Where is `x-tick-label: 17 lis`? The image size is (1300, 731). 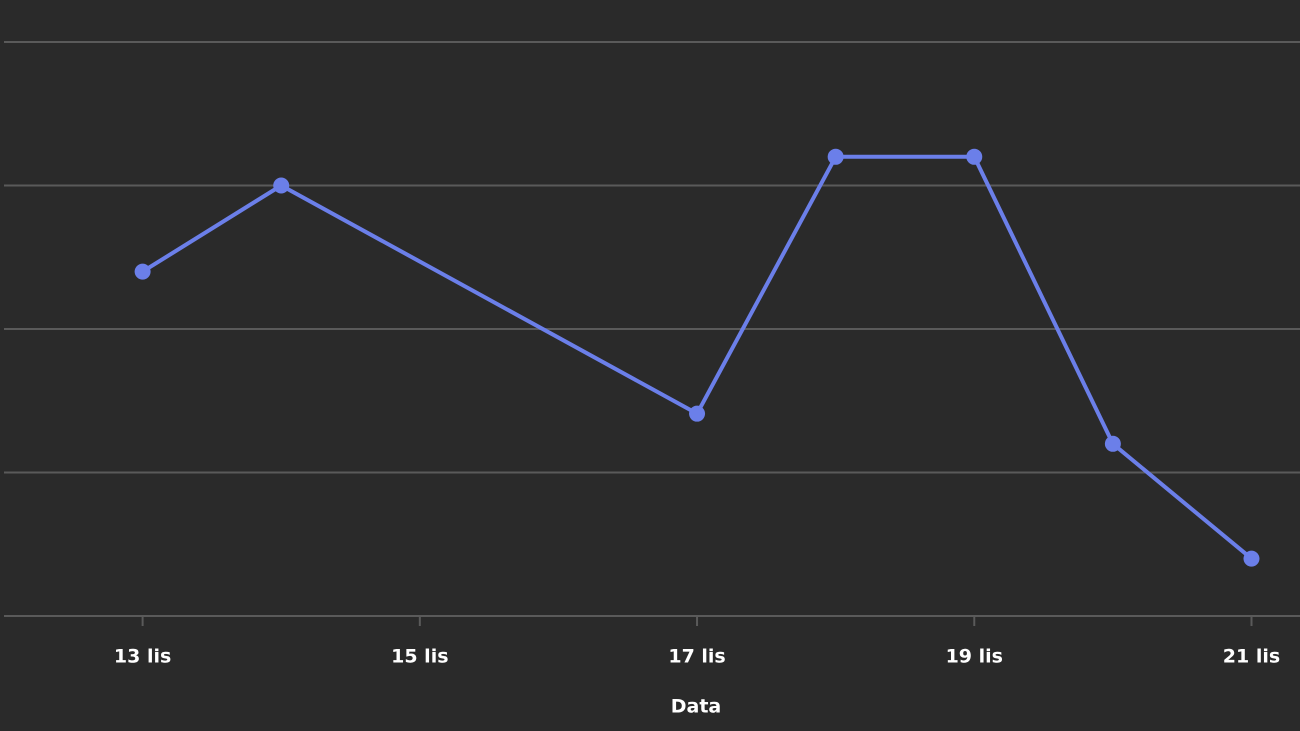
x-tick-label: 17 lis is located at coordinates (696, 657).